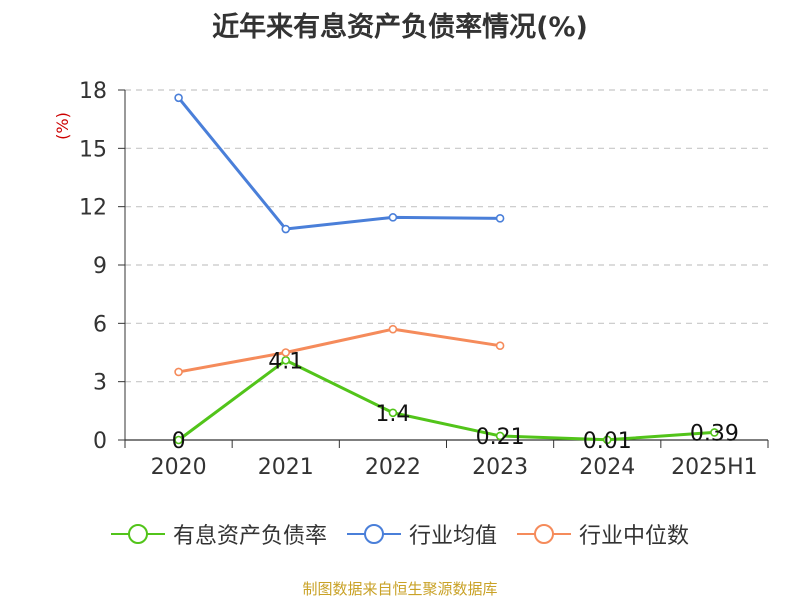  Describe the element at coordinates (100, 266) in the screenshot. I see `y-tick-label: 9` at that location.